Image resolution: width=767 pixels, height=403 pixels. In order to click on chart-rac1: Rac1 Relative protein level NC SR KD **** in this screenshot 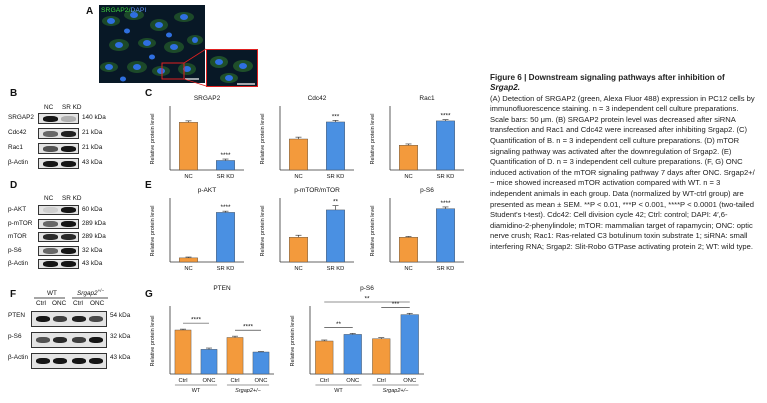, I will do `click(417, 137)`.